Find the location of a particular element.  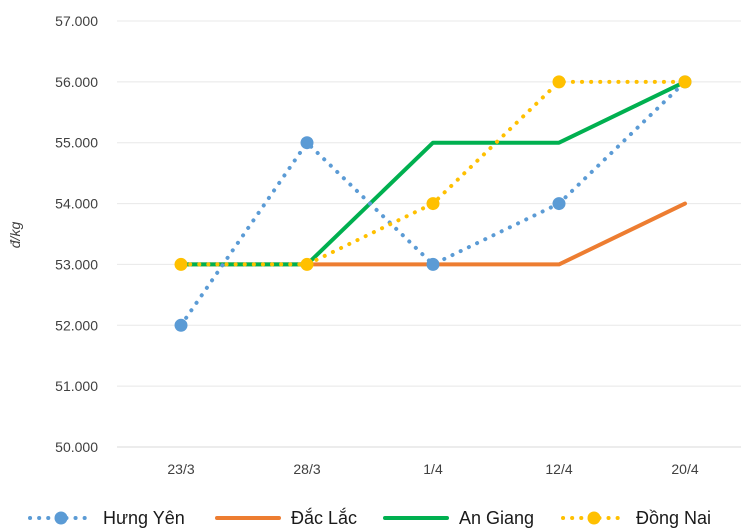

legend-label: Đắc Lắc is located at coordinates (324, 517).